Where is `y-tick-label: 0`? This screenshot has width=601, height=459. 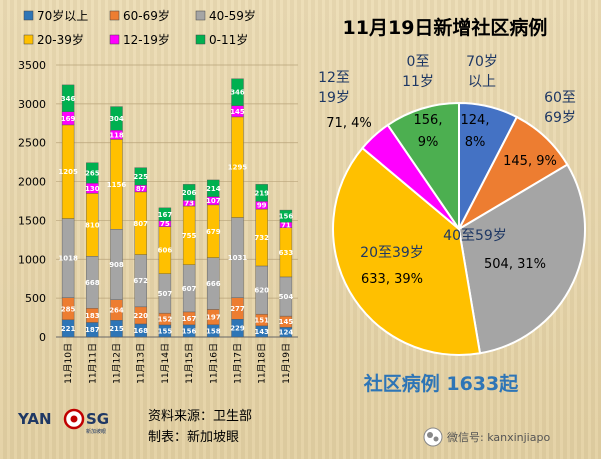
y-tick-label: 0 is located at coordinates (42, 337).